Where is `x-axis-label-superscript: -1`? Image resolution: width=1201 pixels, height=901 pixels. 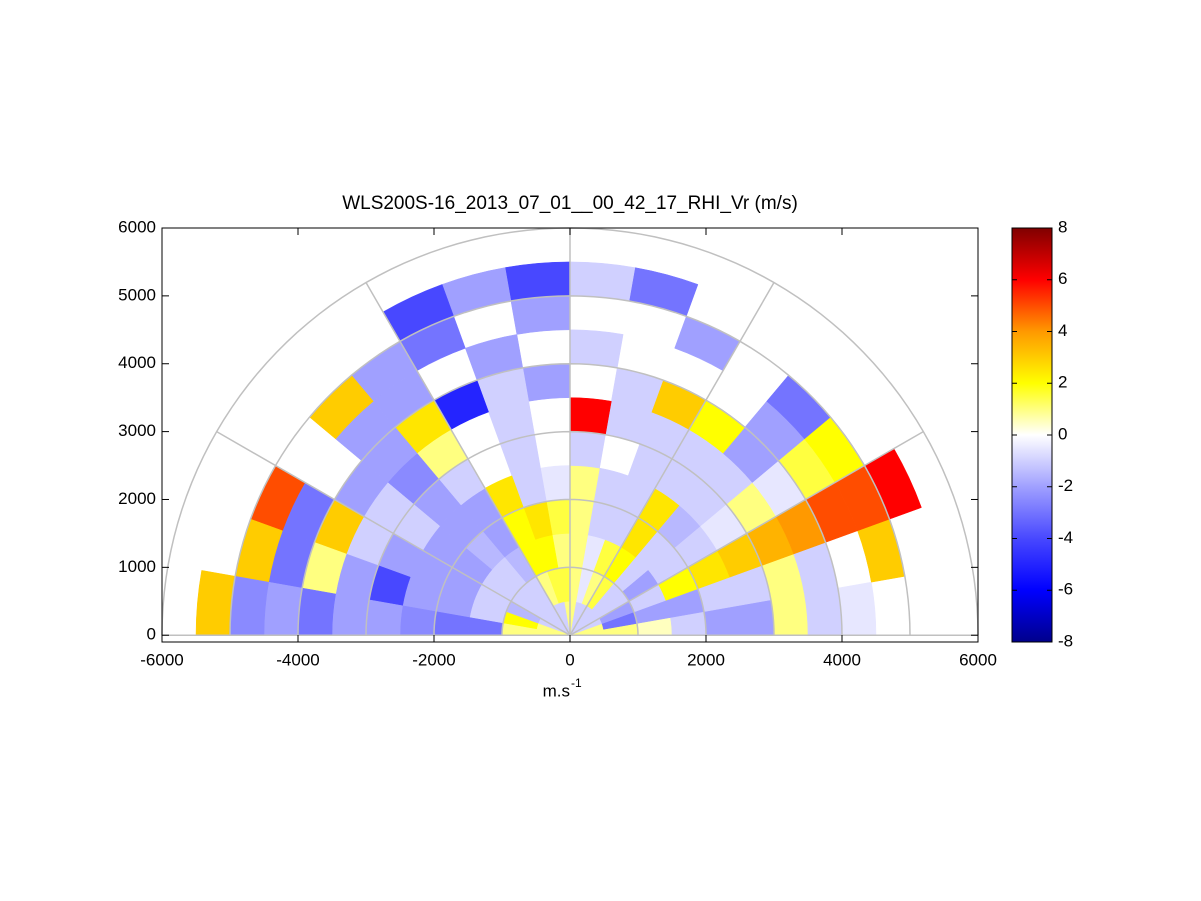
x-axis-label-superscript: -1 is located at coordinates (576, 683).